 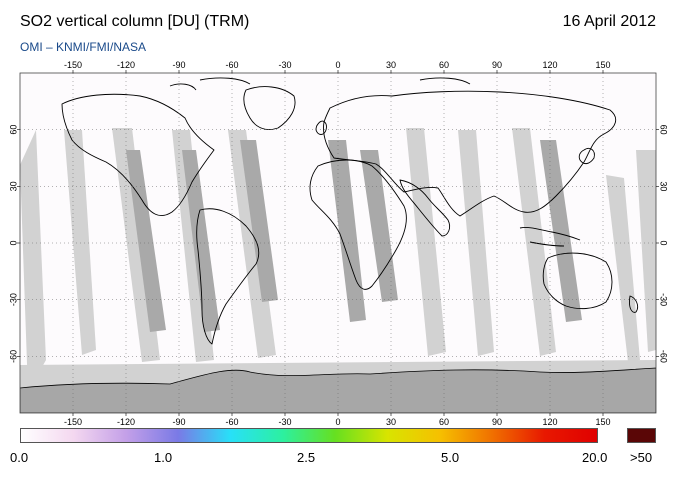 I want to click on south-america-coast, so click(x=228, y=276).